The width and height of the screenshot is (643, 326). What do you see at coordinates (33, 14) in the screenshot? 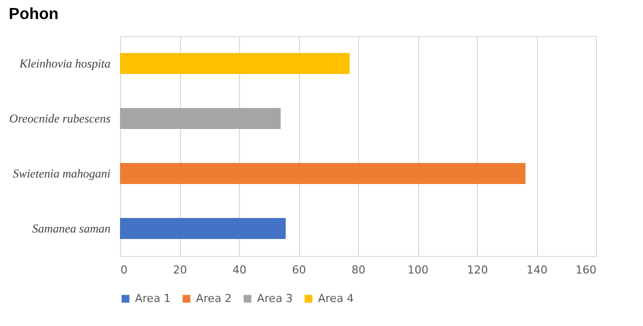
I see `chart-title: Pohon` at bounding box center [33, 14].